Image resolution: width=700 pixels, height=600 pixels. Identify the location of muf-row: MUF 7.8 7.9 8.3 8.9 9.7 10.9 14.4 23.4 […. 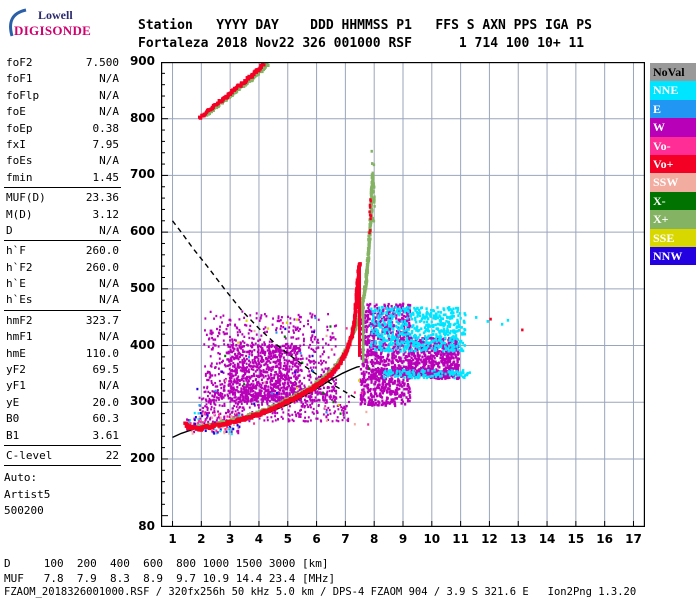
(170, 578).